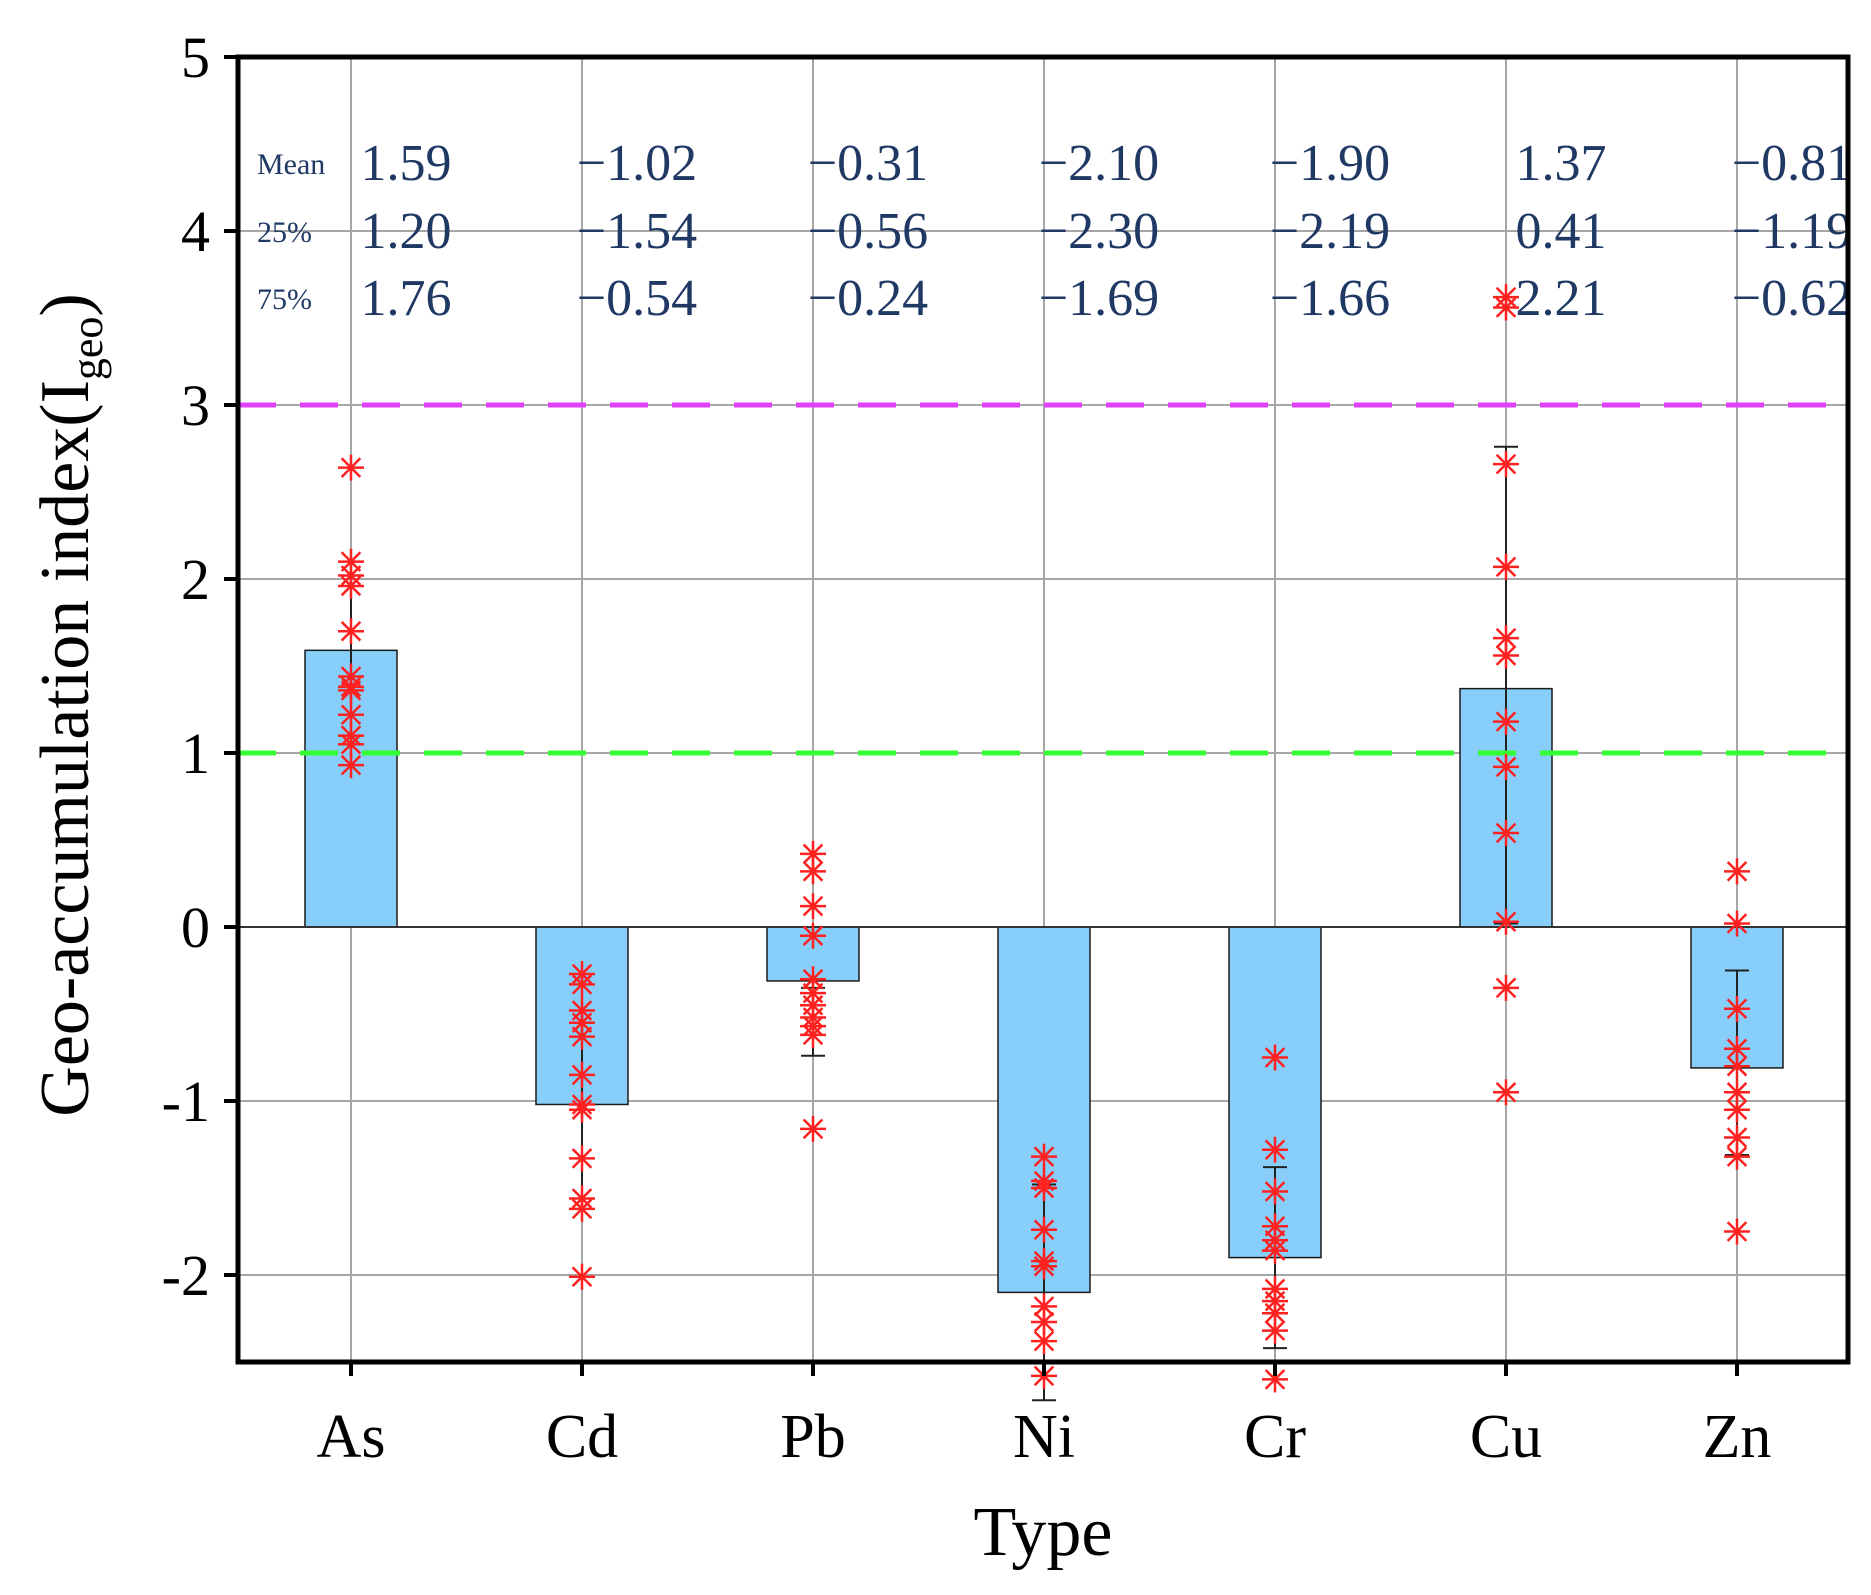  I want to click on stat-mean-as: 1.59, so click(406, 163).